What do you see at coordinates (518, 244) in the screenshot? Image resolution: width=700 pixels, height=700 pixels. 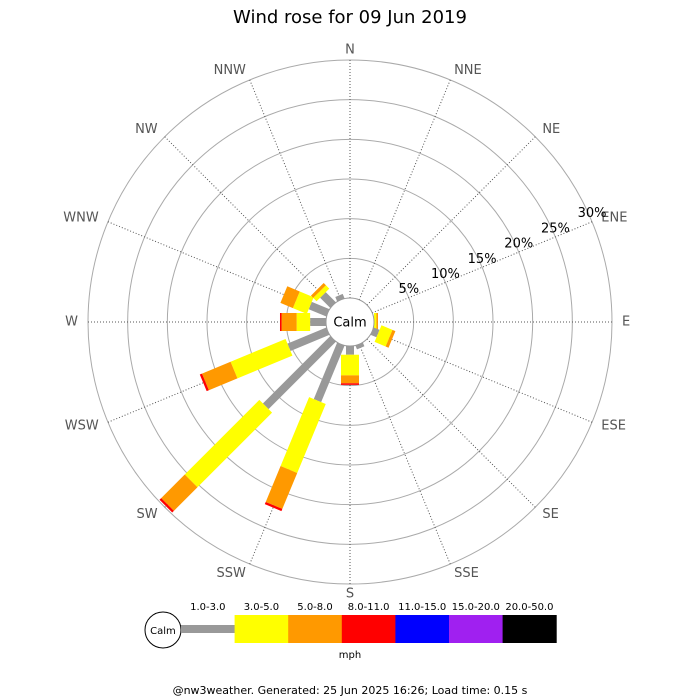 I see `r-tick-label: 20%` at bounding box center [518, 244].